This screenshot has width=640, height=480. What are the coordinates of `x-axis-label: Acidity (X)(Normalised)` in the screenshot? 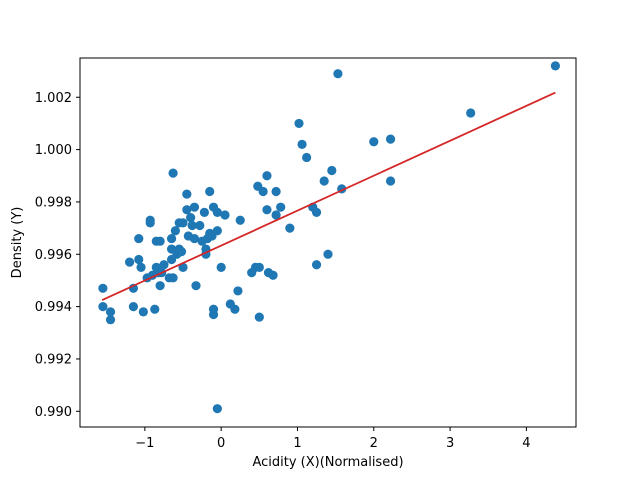 It's located at (327, 462).